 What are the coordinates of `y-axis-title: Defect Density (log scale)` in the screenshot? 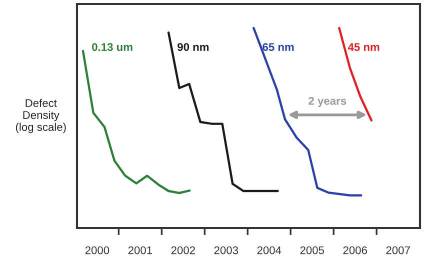 It's located at (41, 116).